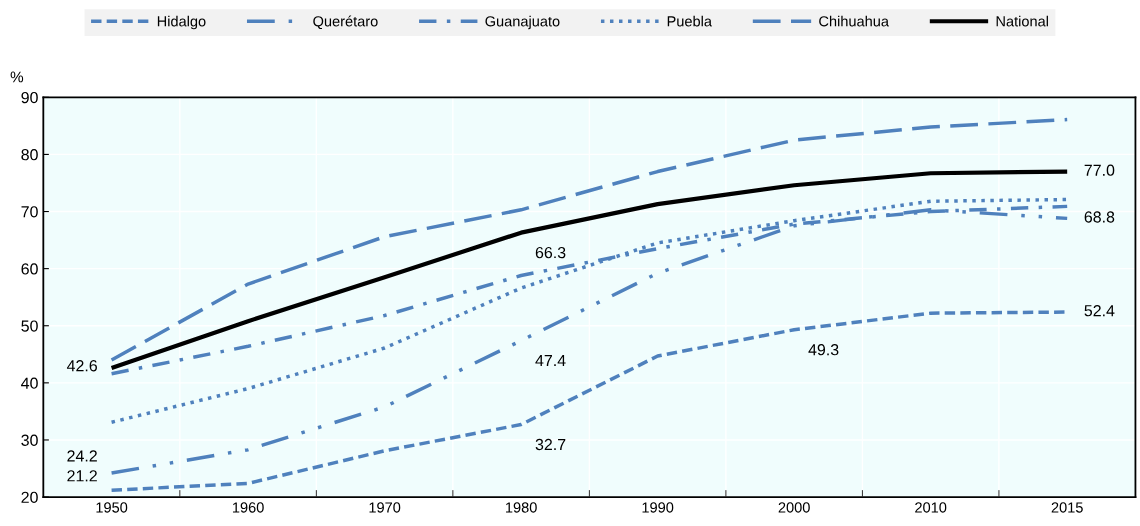  I want to click on data-label: 24.2, so click(82, 456).